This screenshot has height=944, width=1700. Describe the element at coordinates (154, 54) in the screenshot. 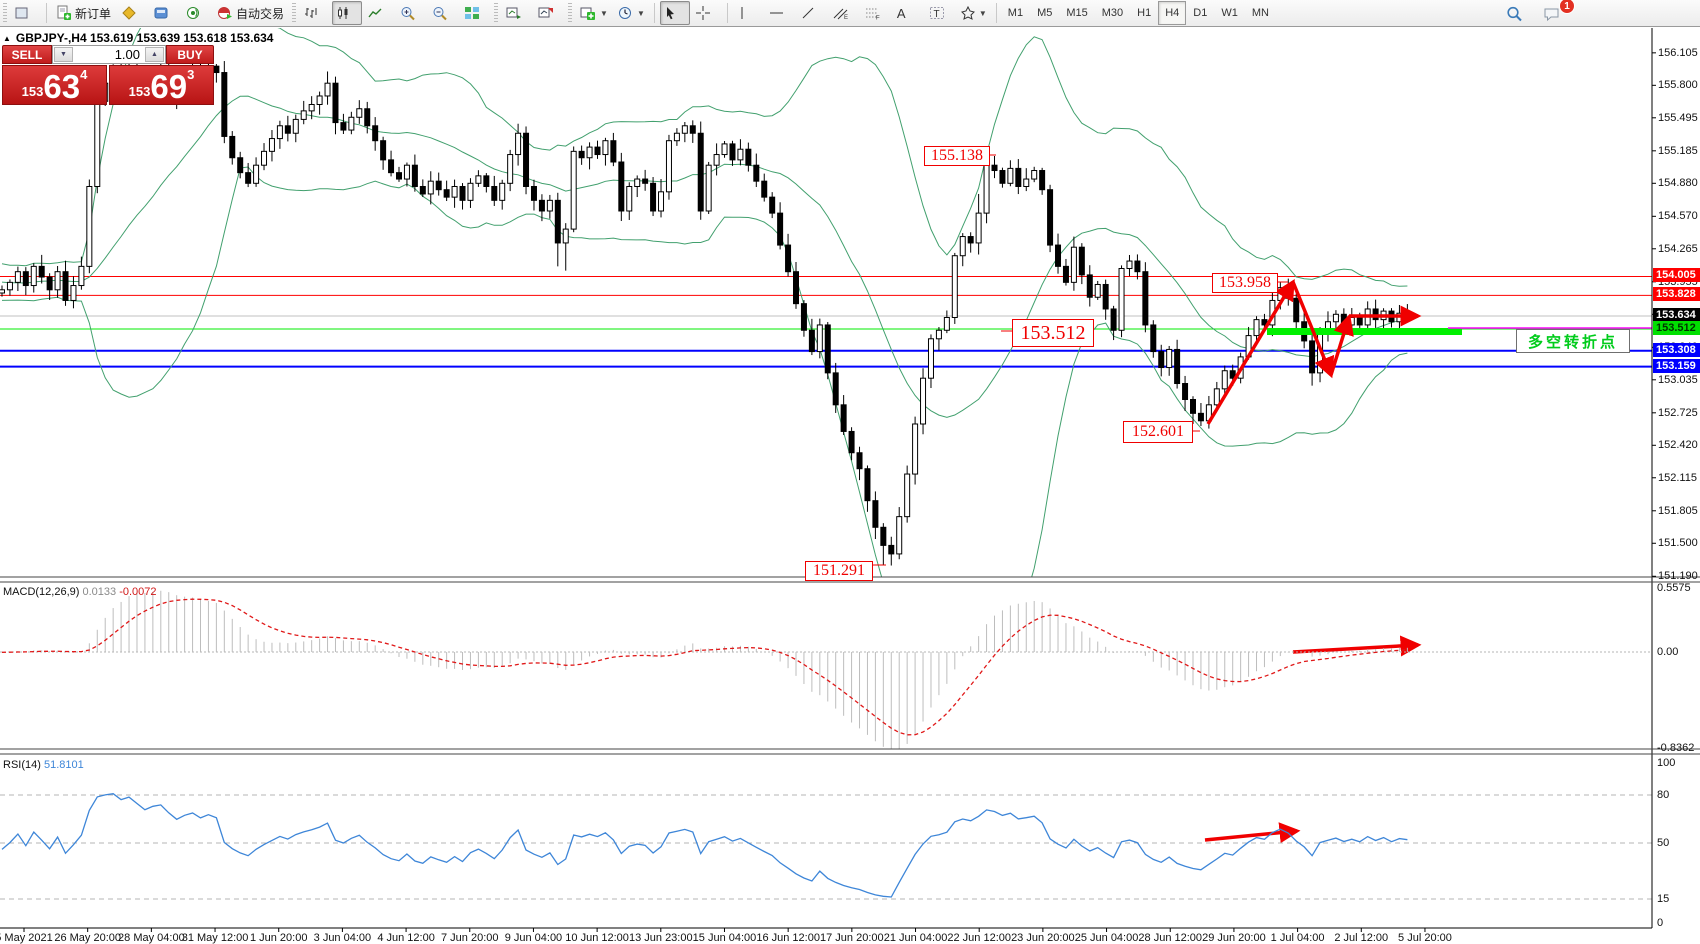

I see `volume-up-button: ▲` at that location.